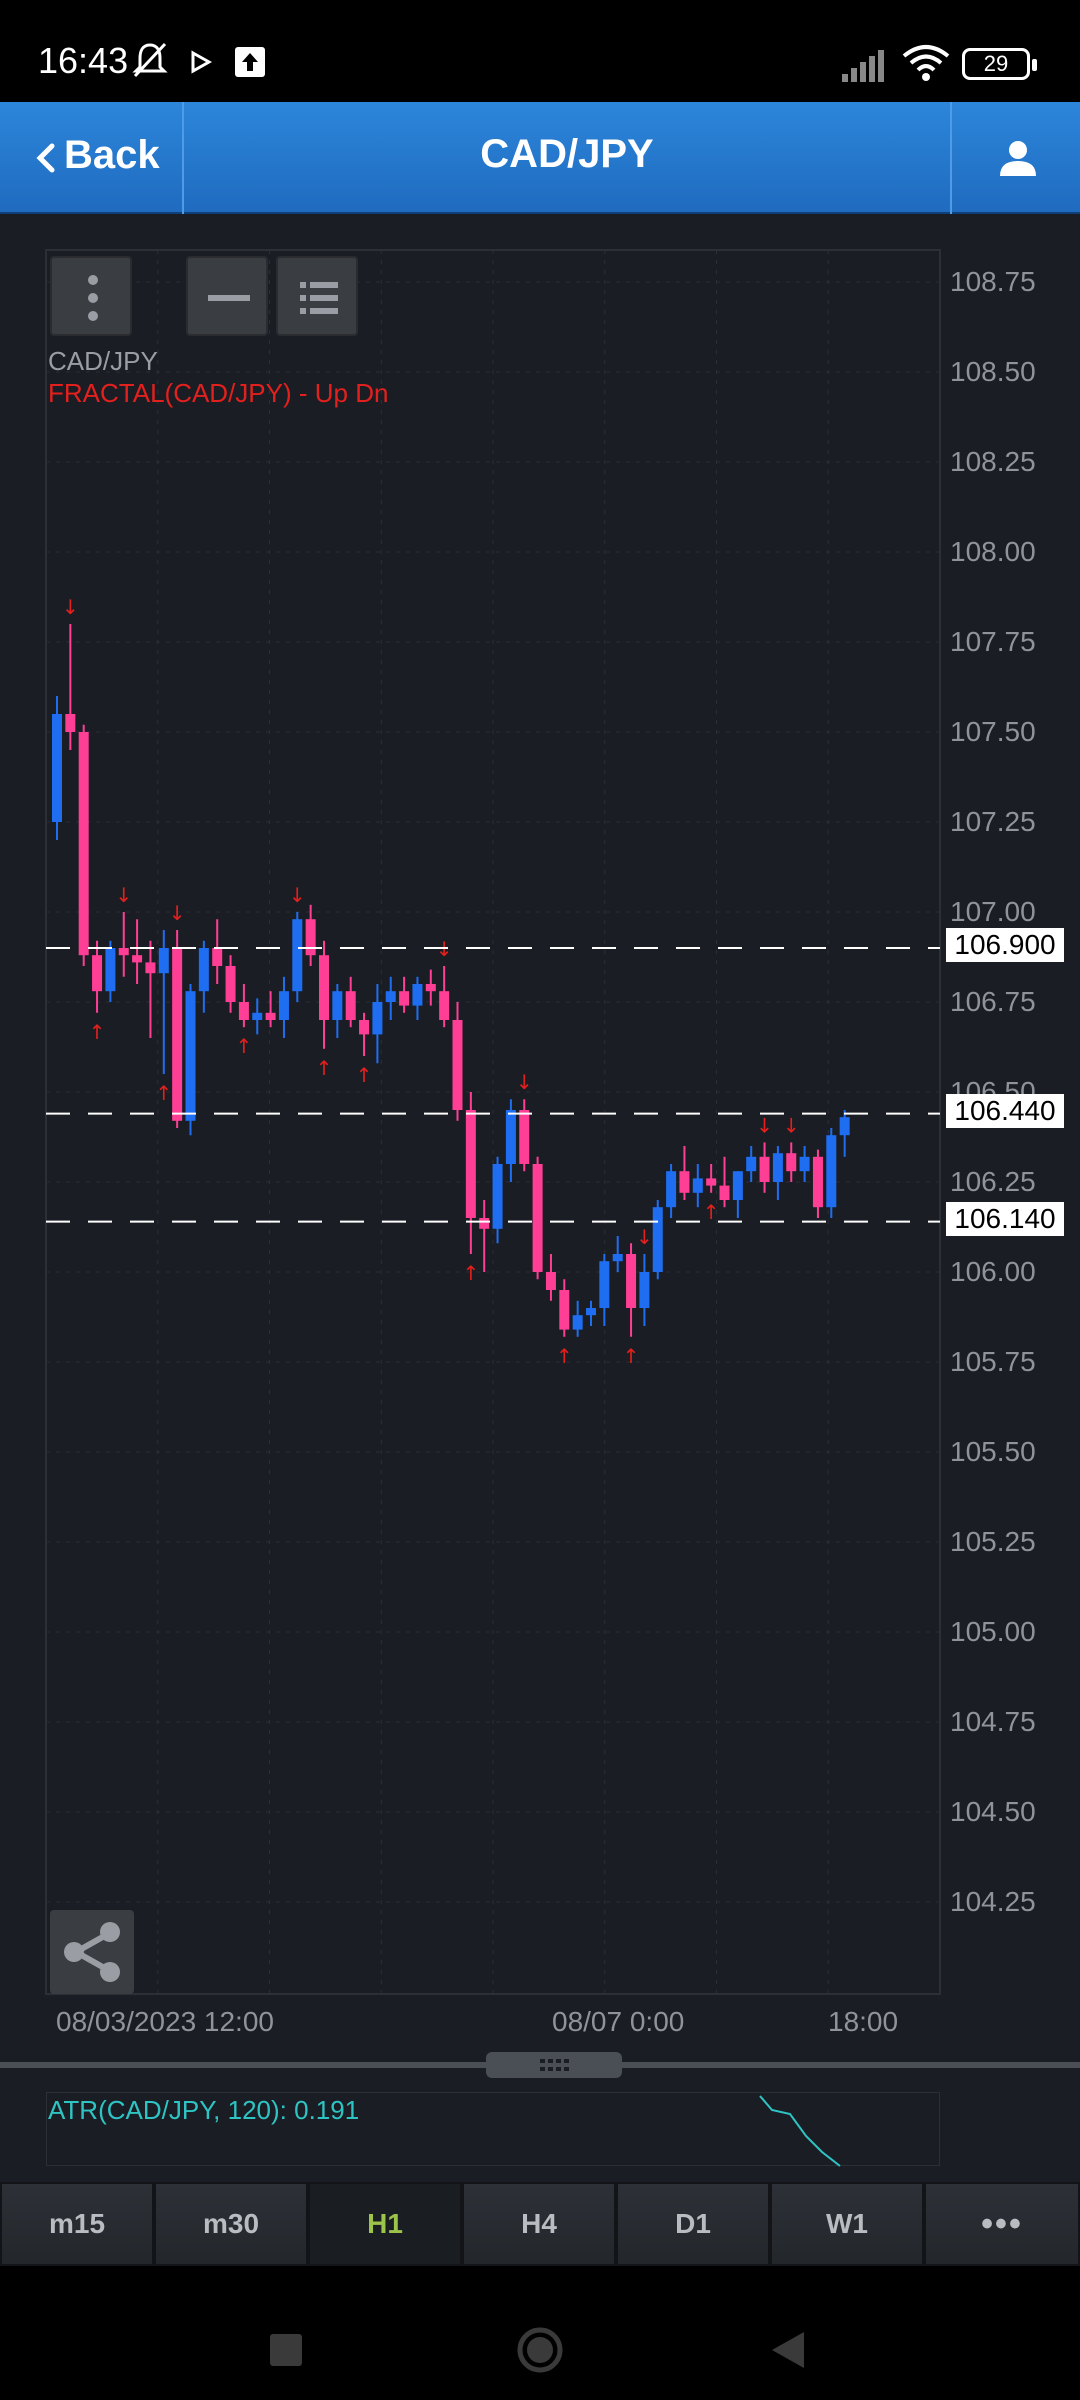 Image resolution: width=1080 pixels, height=2400 pixels. I want to click on timeframe-d1: D1, so click(693, 2224).